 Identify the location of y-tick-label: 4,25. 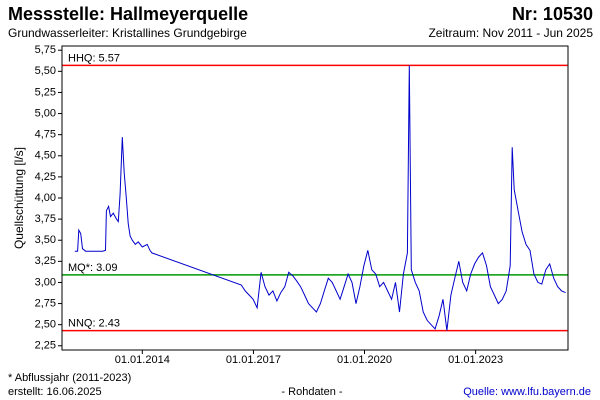
(45, 177).